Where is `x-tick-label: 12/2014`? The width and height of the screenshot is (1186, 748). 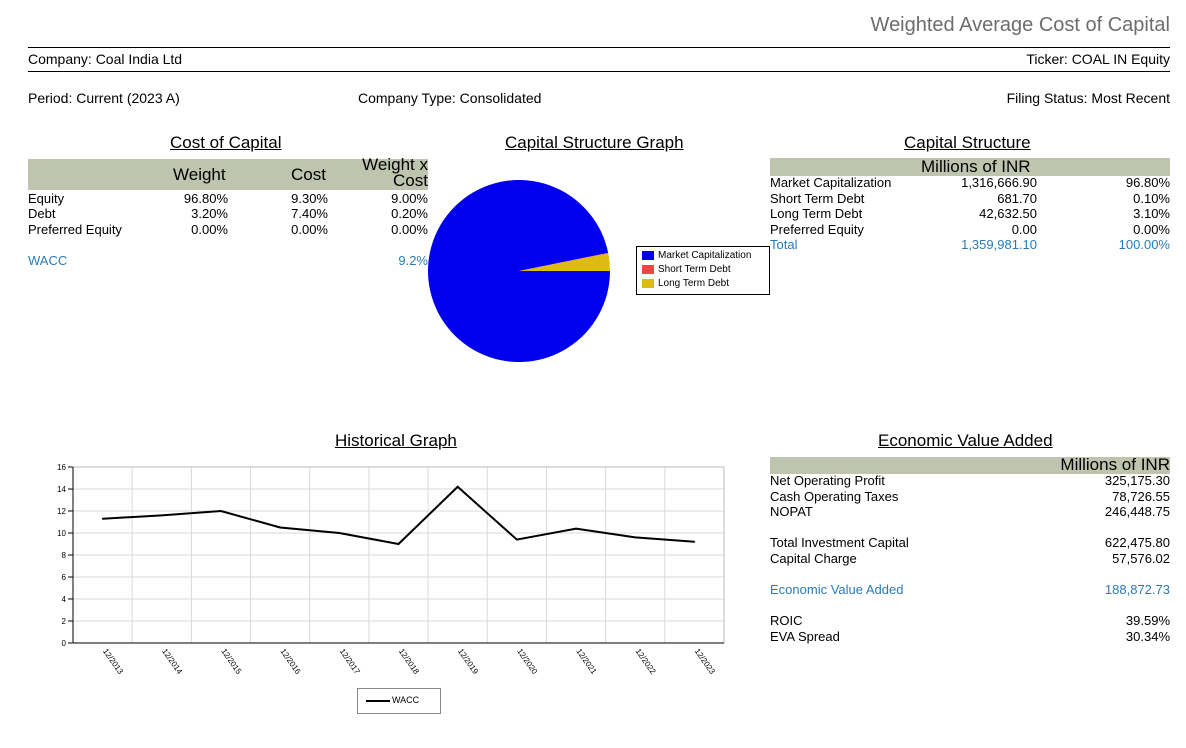
x-tick-label: 12/2014 is located at coordinates (172, 661).